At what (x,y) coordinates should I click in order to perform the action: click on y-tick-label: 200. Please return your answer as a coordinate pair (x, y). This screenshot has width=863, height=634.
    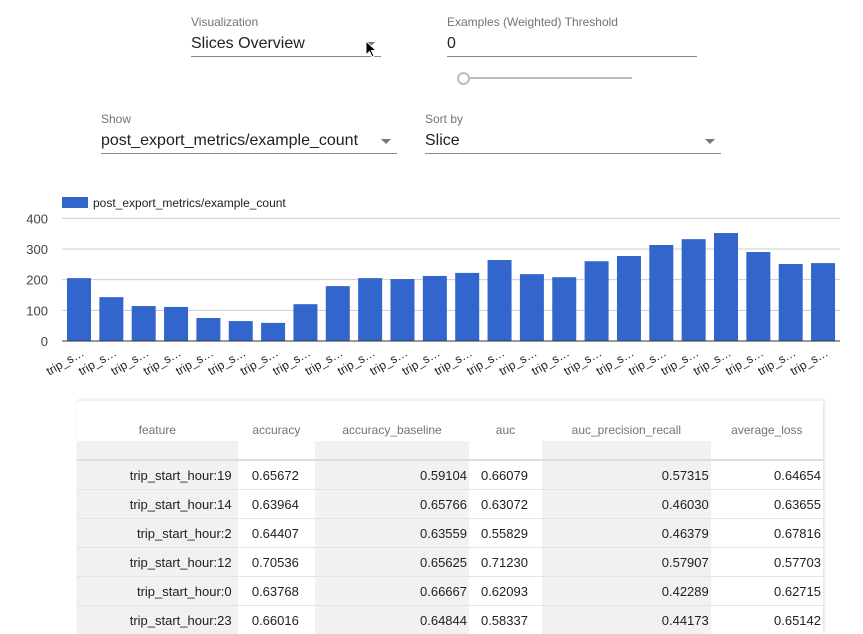
    Looking at the image, I should click on (37, 280).